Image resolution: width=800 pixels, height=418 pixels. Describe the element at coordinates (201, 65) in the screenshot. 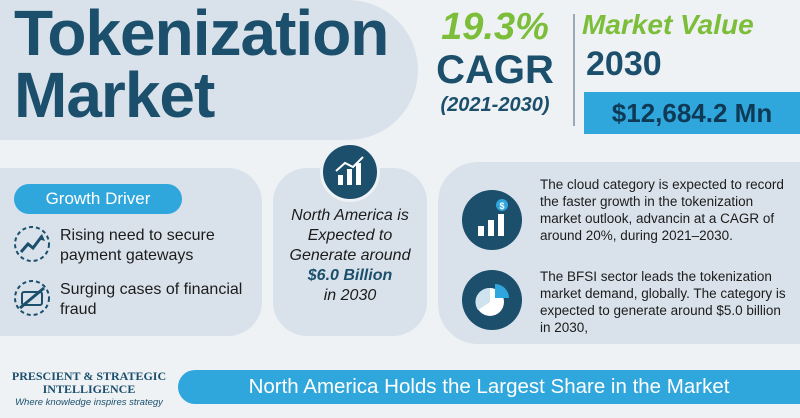

I see `page-title: Tokenization Market` at that location.